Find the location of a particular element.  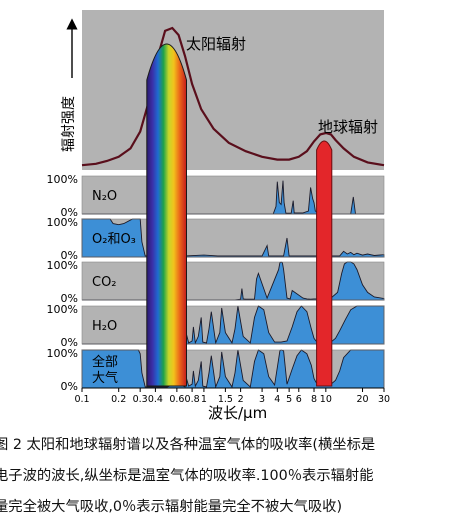

x-tick-label: 2 is located at coordinates (241, 399).